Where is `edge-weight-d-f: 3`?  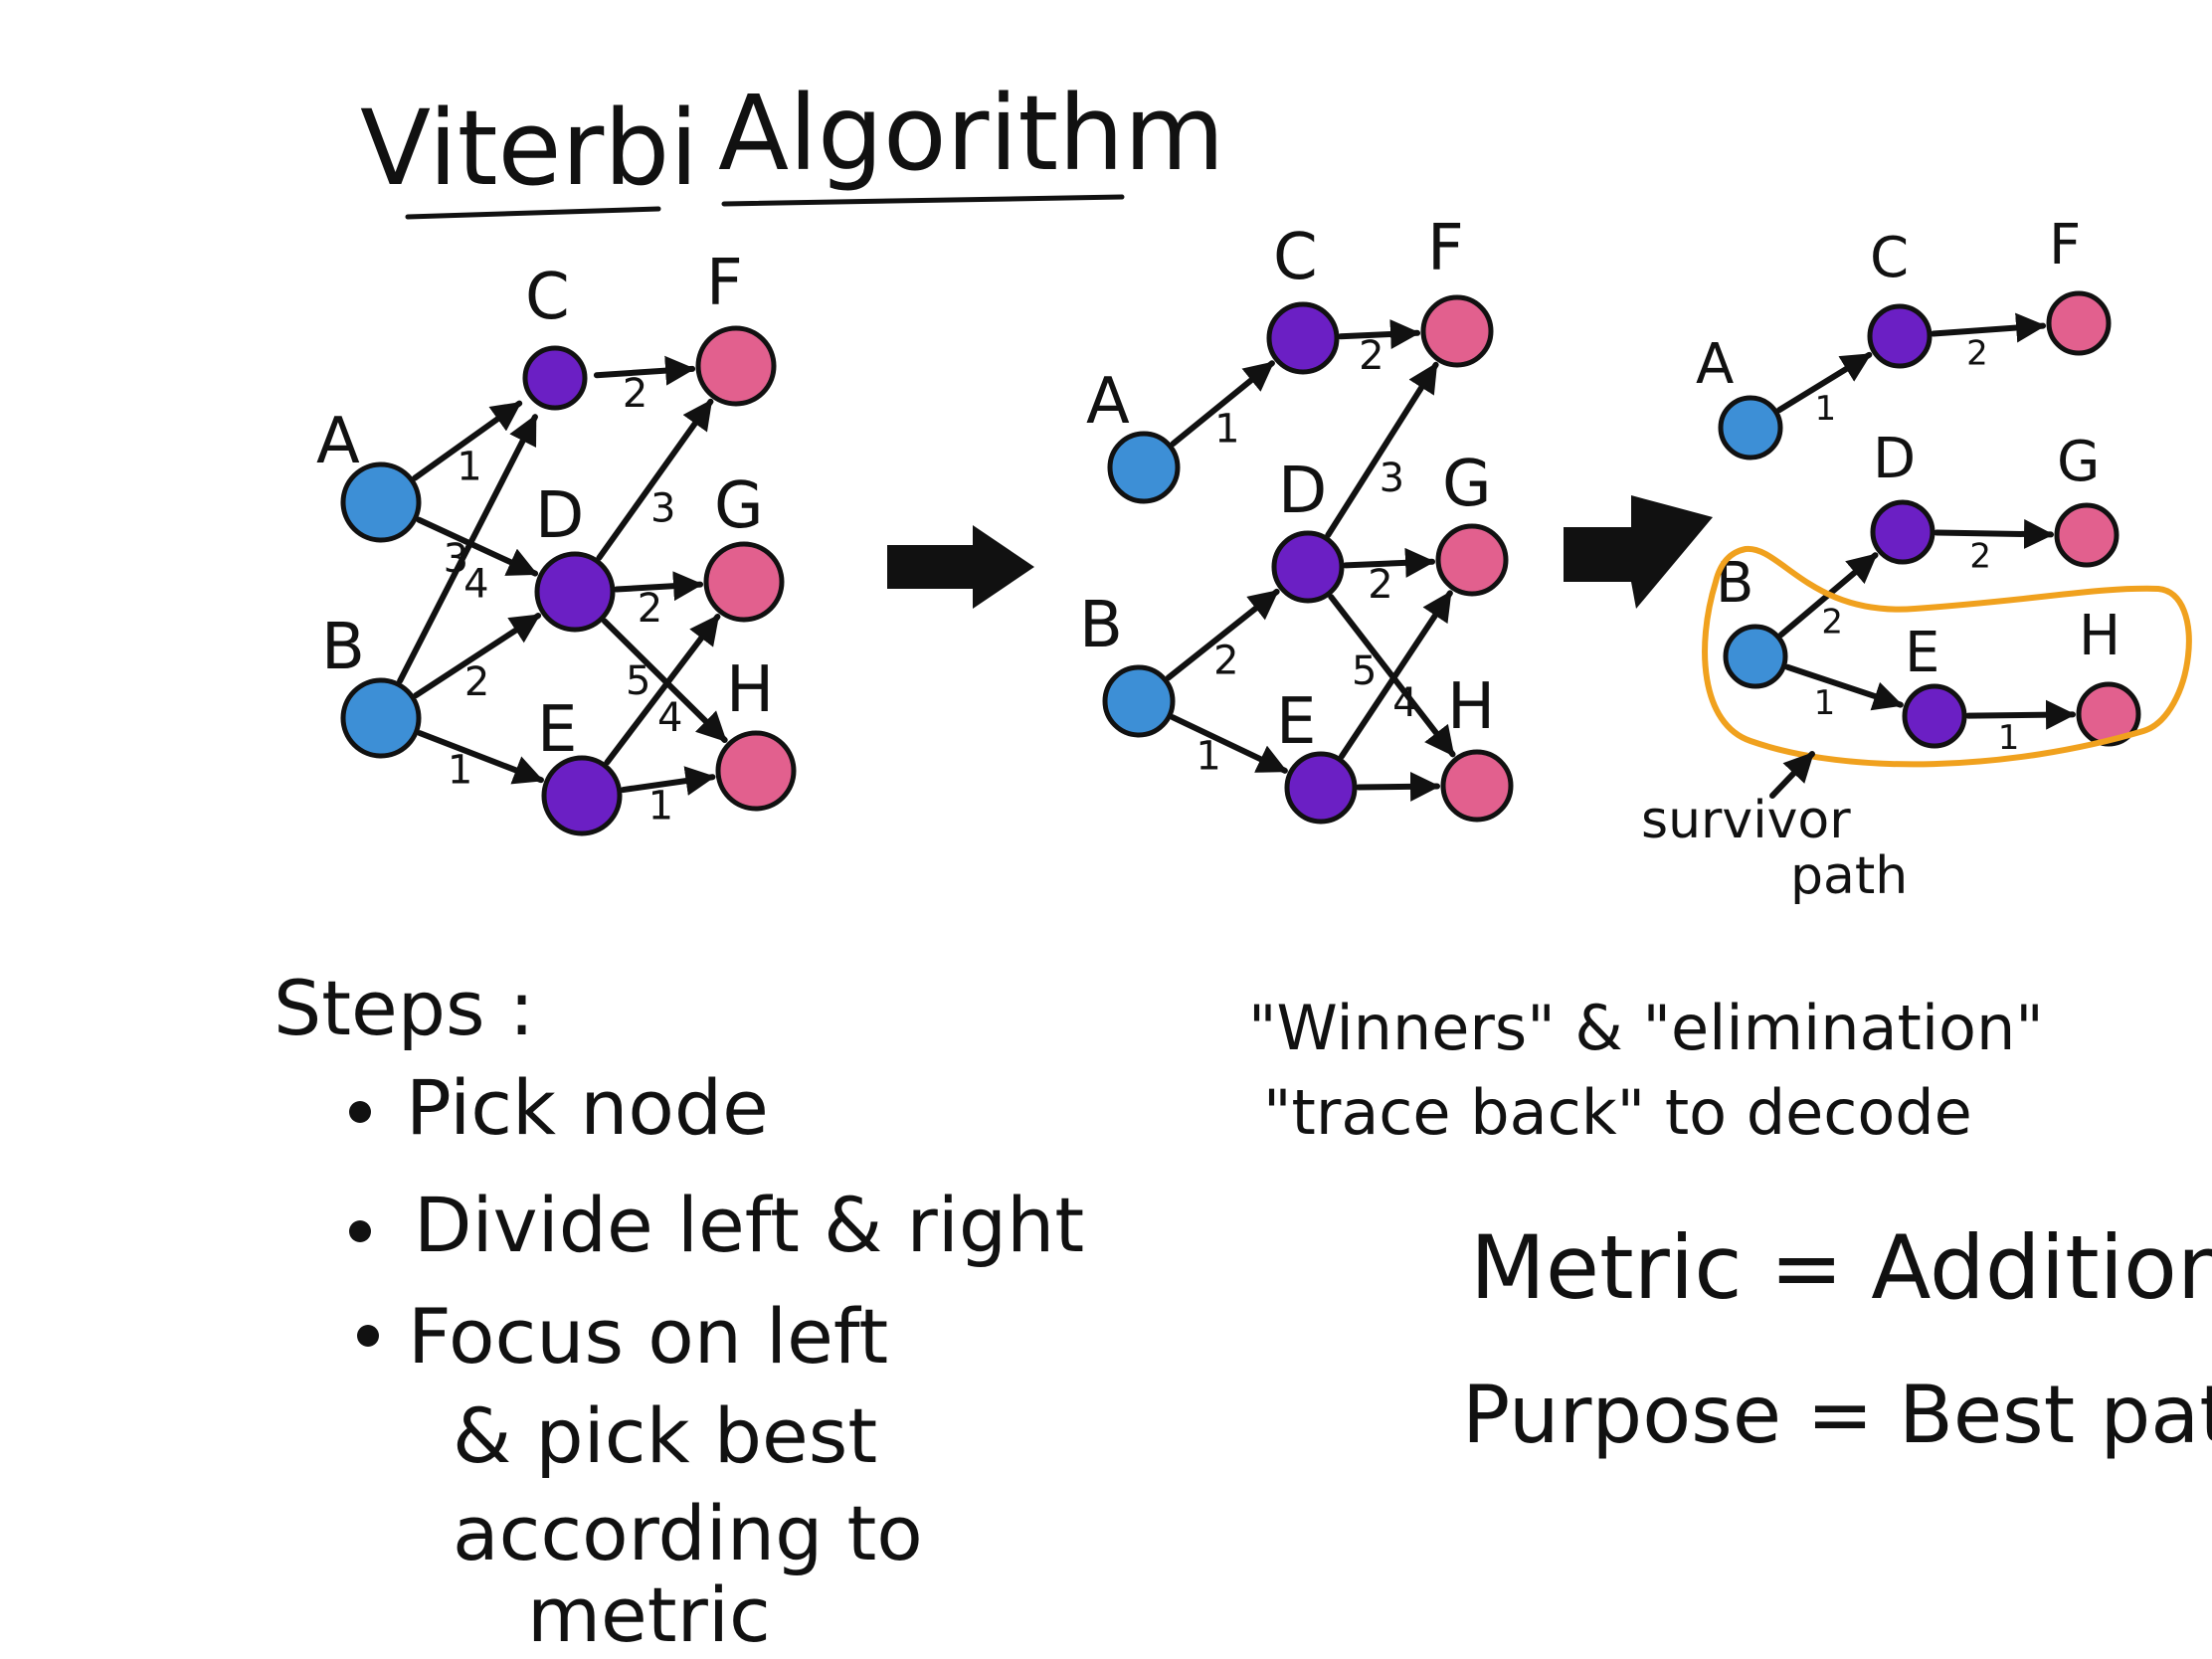
edge-weight-d-f: 3 is located at coordinates (1392, 478).